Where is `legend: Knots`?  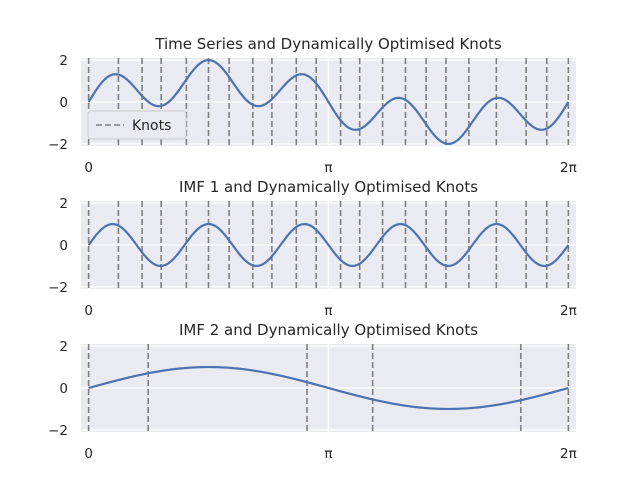
legend: Knots is located at coordinates (137, 125).